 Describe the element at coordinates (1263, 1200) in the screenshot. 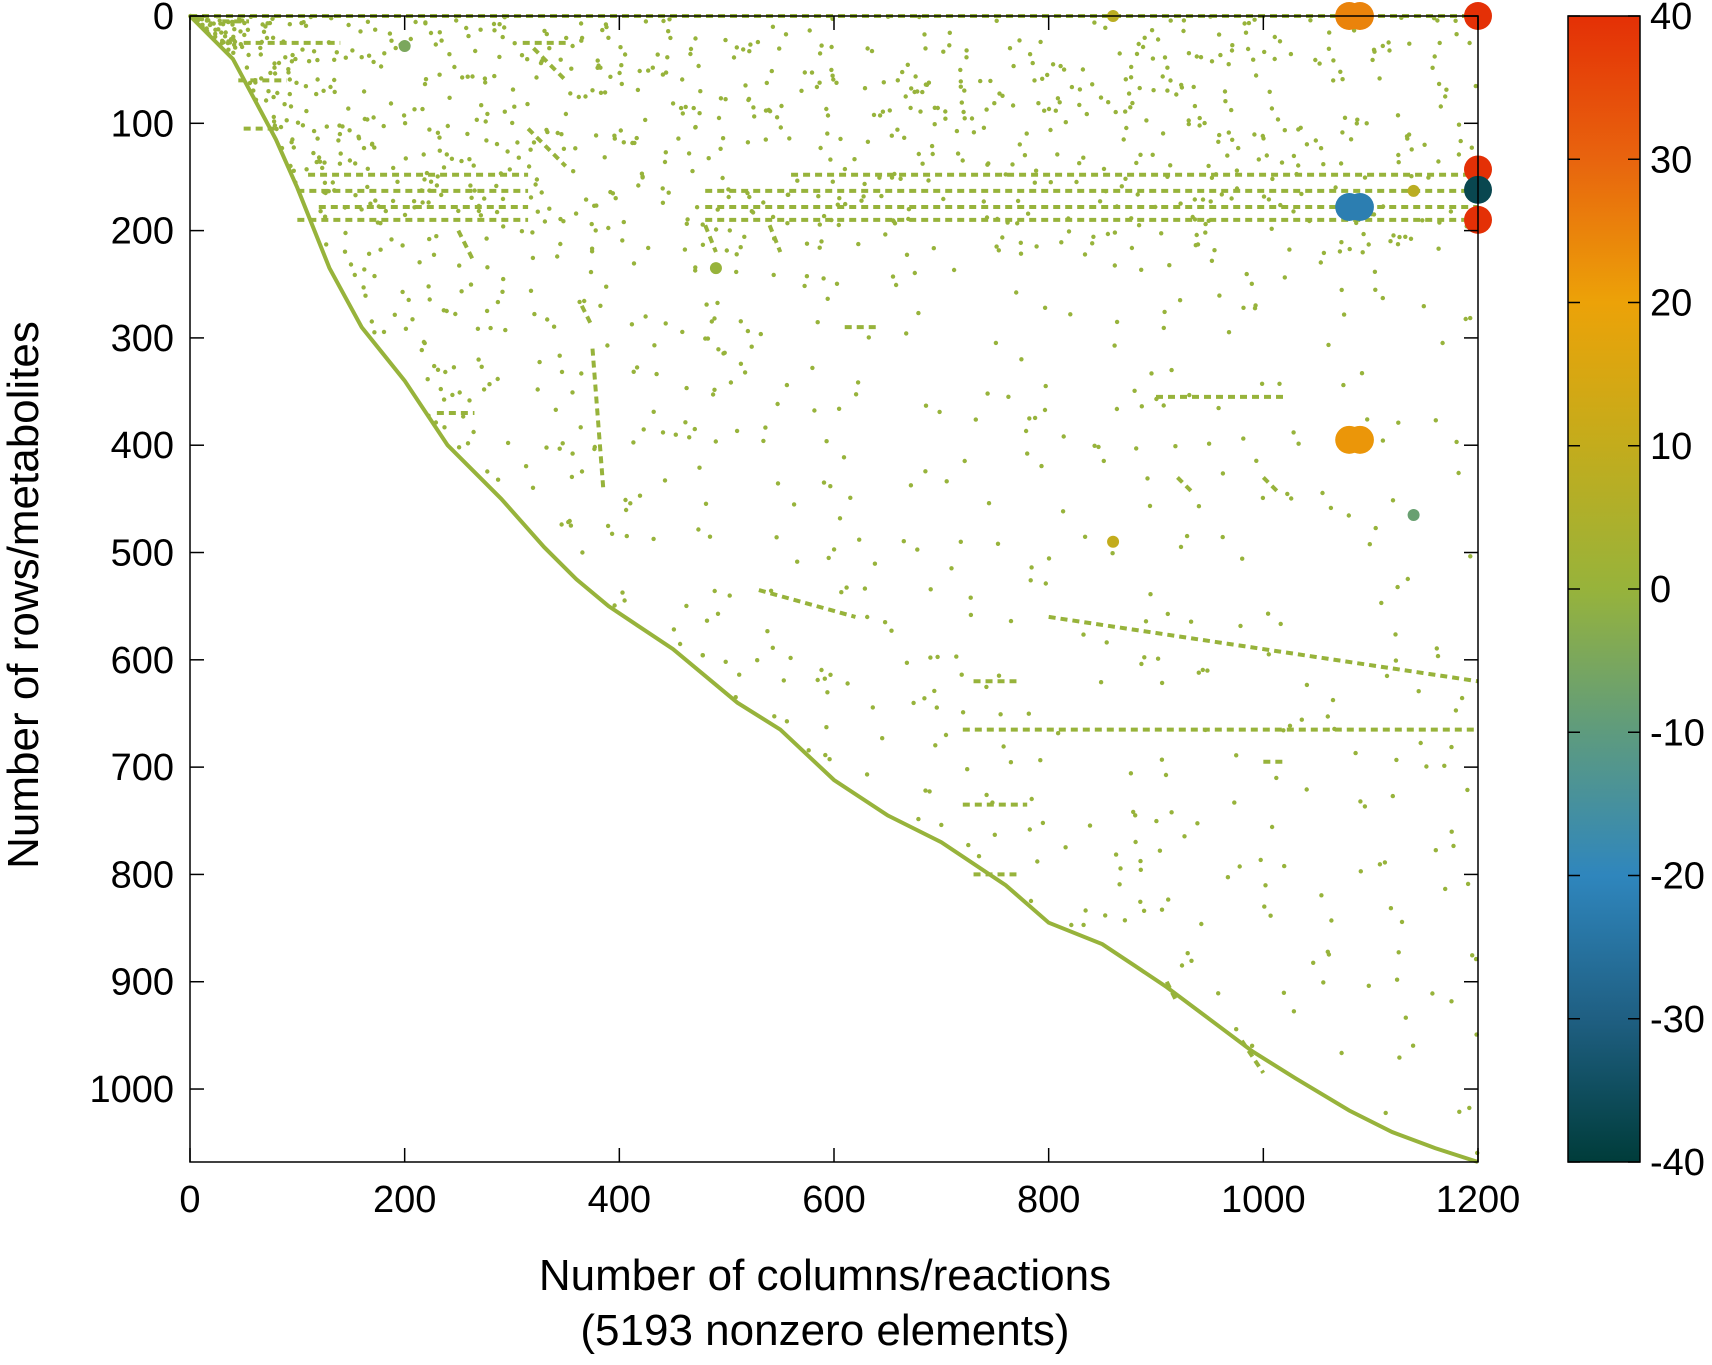

I see `x-tick-label: 1000` at that location.